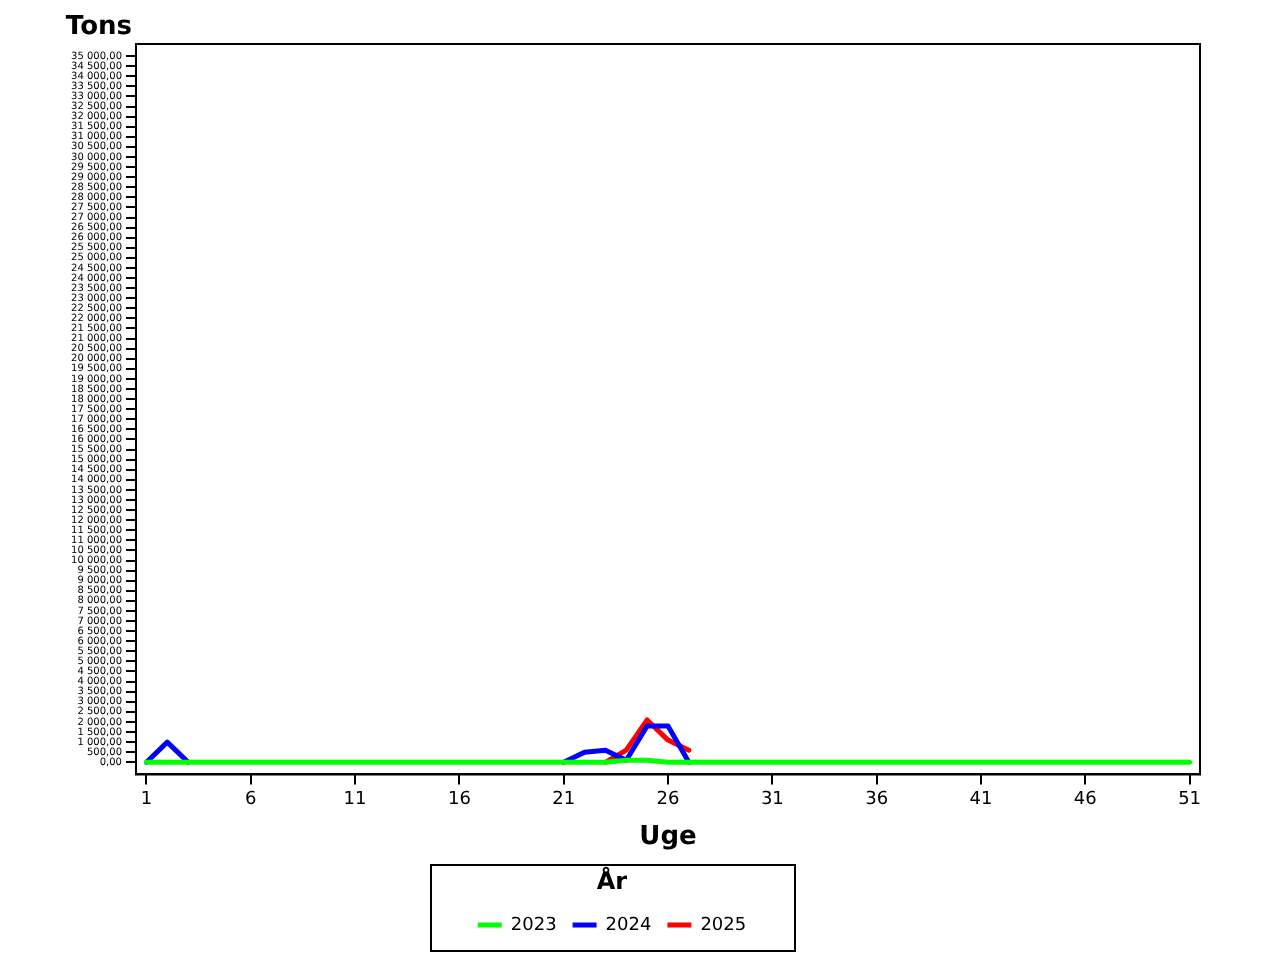 The height and width of the screenshot is (960, 1280). Describe the element at coordinates (981, 799) in the screenshot. I see `x-tick-label: 41` at that location.